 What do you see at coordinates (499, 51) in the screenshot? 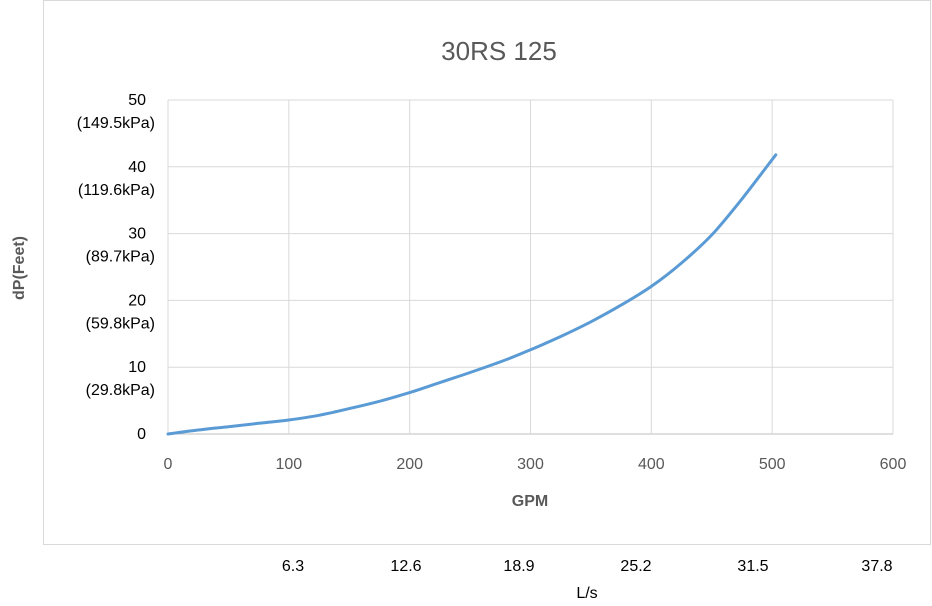
I see `chart-title: 30RS 125` at bounding box center [499, 51].